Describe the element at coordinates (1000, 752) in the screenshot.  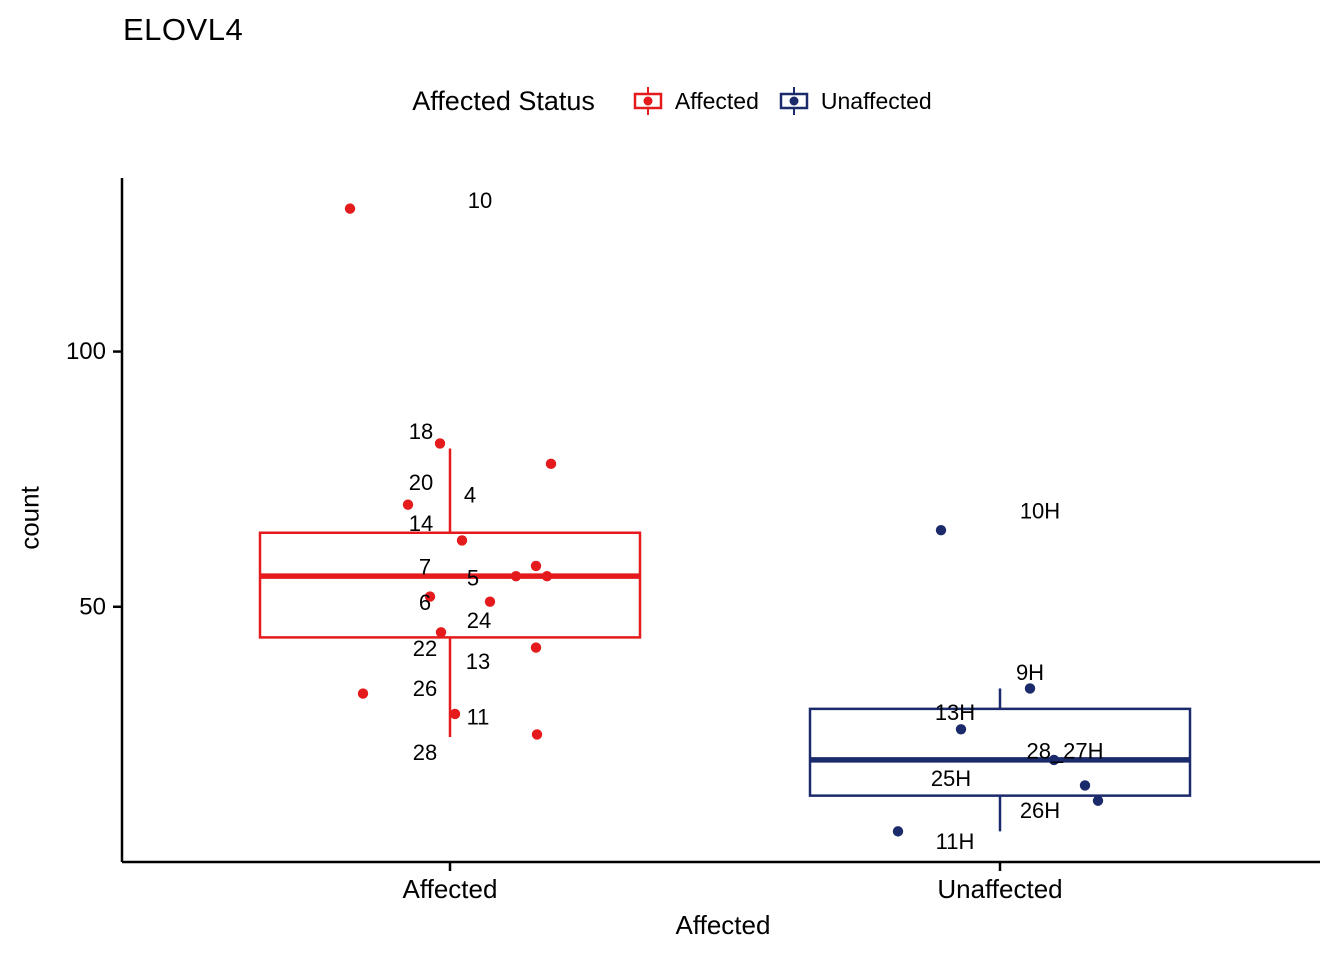
I see `box-unaffected` at that location.